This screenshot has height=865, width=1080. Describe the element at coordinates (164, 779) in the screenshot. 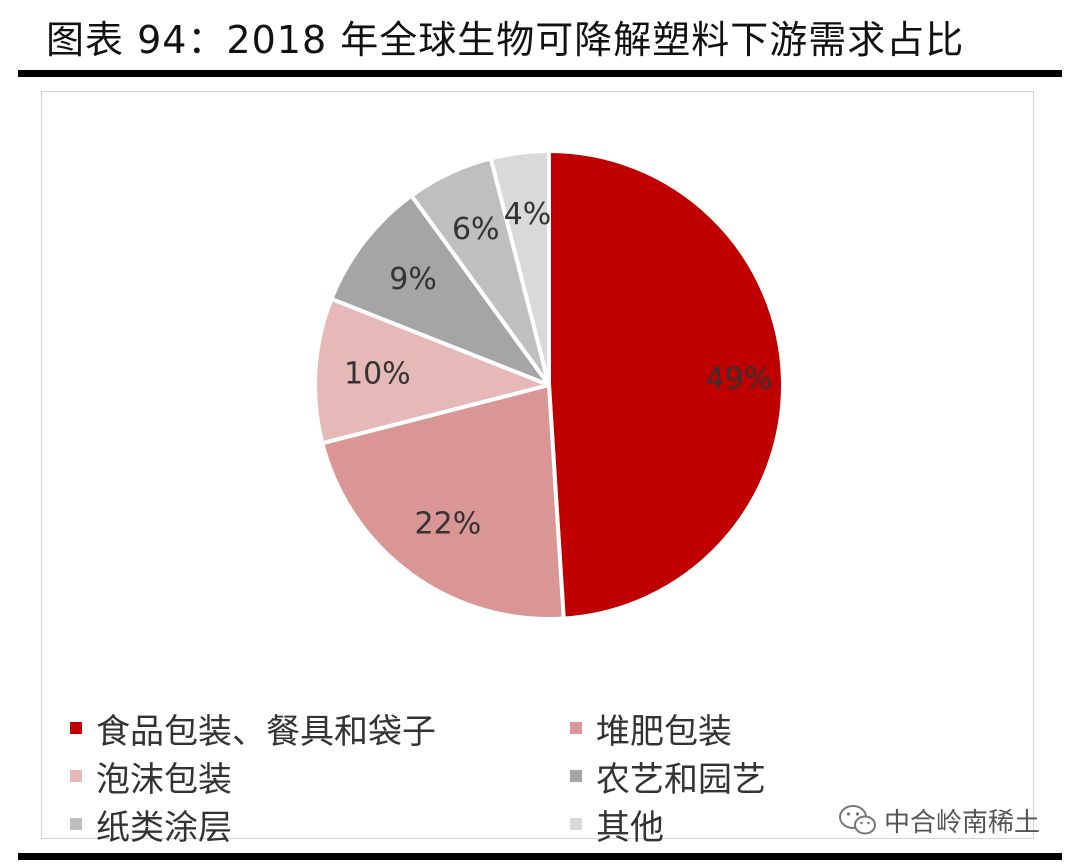

I see `legend-label-3: 泡沫包装` at that location.